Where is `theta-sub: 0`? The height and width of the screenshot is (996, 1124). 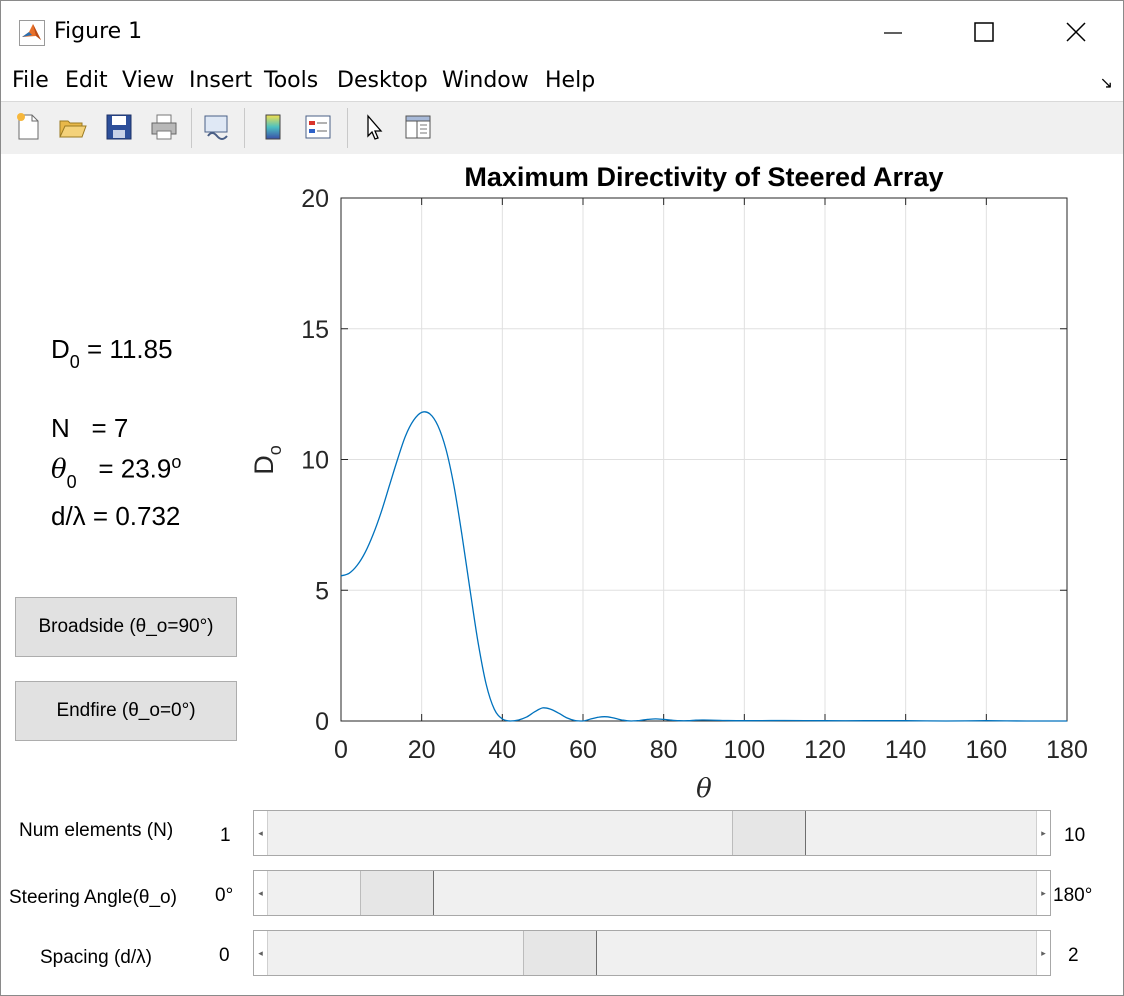 theta-sub: 0 is located at coordinates (71, 481).